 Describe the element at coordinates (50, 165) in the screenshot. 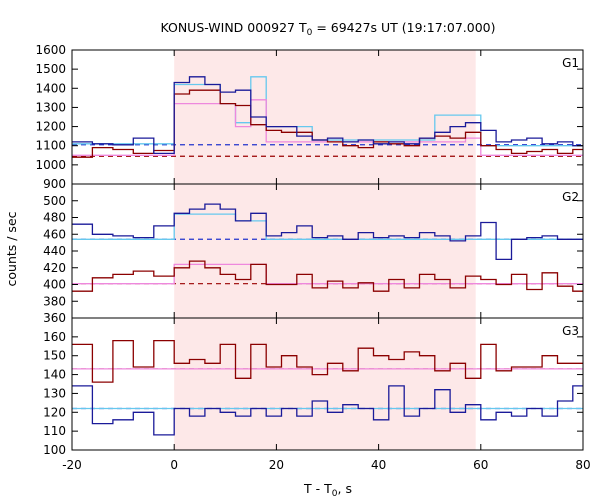

I see `y-tick-label-g1: 1000` at that location.